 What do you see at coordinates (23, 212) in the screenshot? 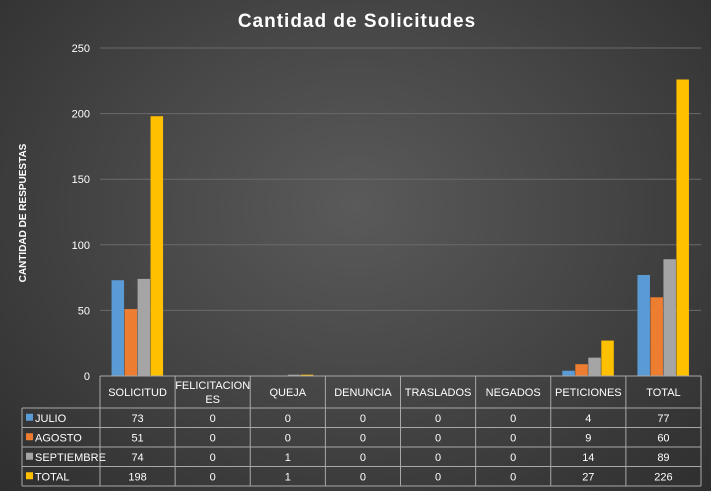
I see `y-axis-label: CANTIDAD DE RESPUESTAS` at bounding box center [23, 212].